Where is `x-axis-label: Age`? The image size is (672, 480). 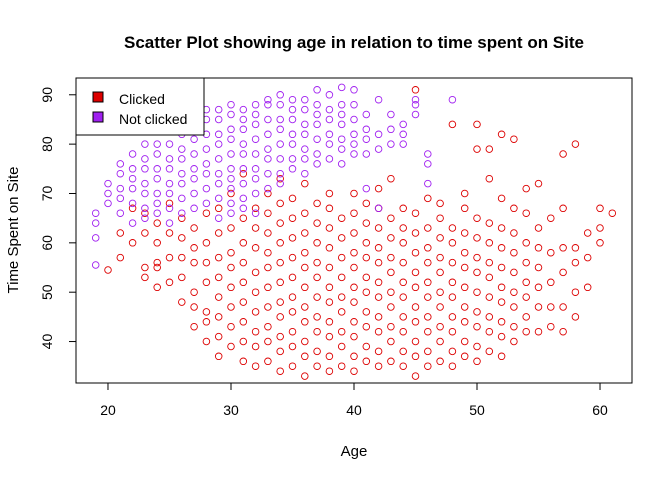
x-axis-label: Age is located at coordinates (354, 451).